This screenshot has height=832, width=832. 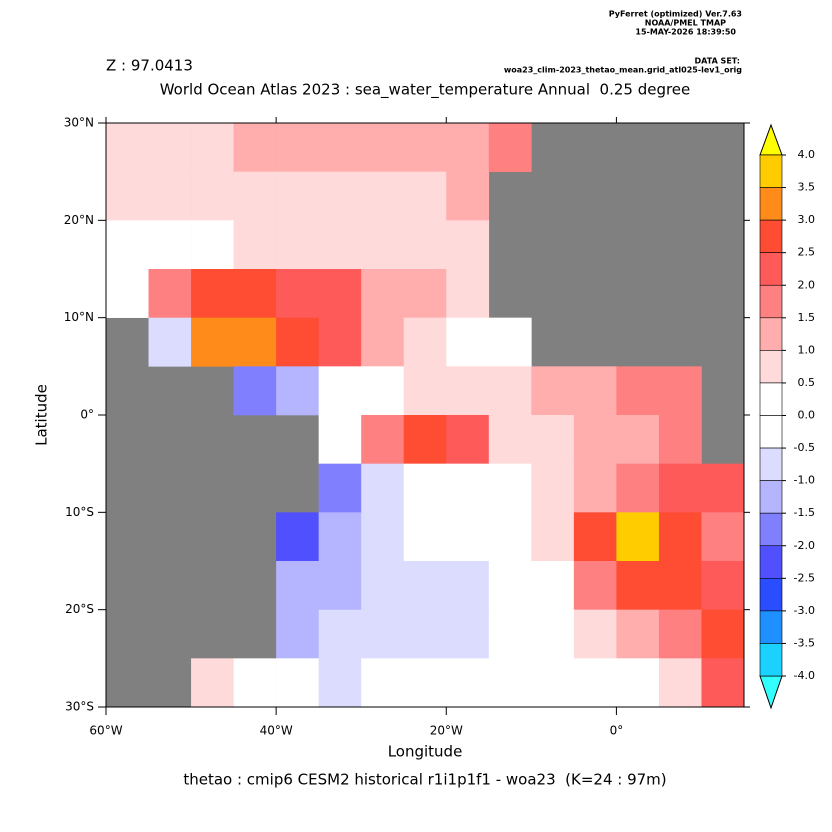 What do you see at coordinates (446, 731) in the screenshot?
I see `x-tick-label: 20°W` at bounding box center [446, 731].